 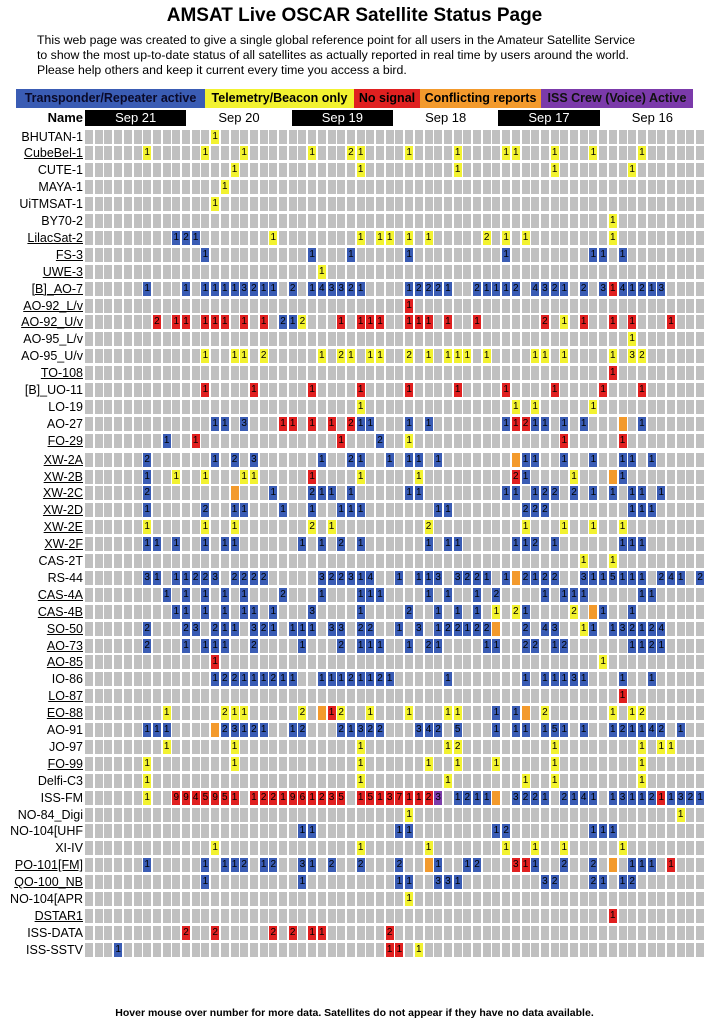 What do you see at coordinates (62, 510) in the screenshot?
I see `satellite-name: XW-2D` at bounding box center [62, 510].